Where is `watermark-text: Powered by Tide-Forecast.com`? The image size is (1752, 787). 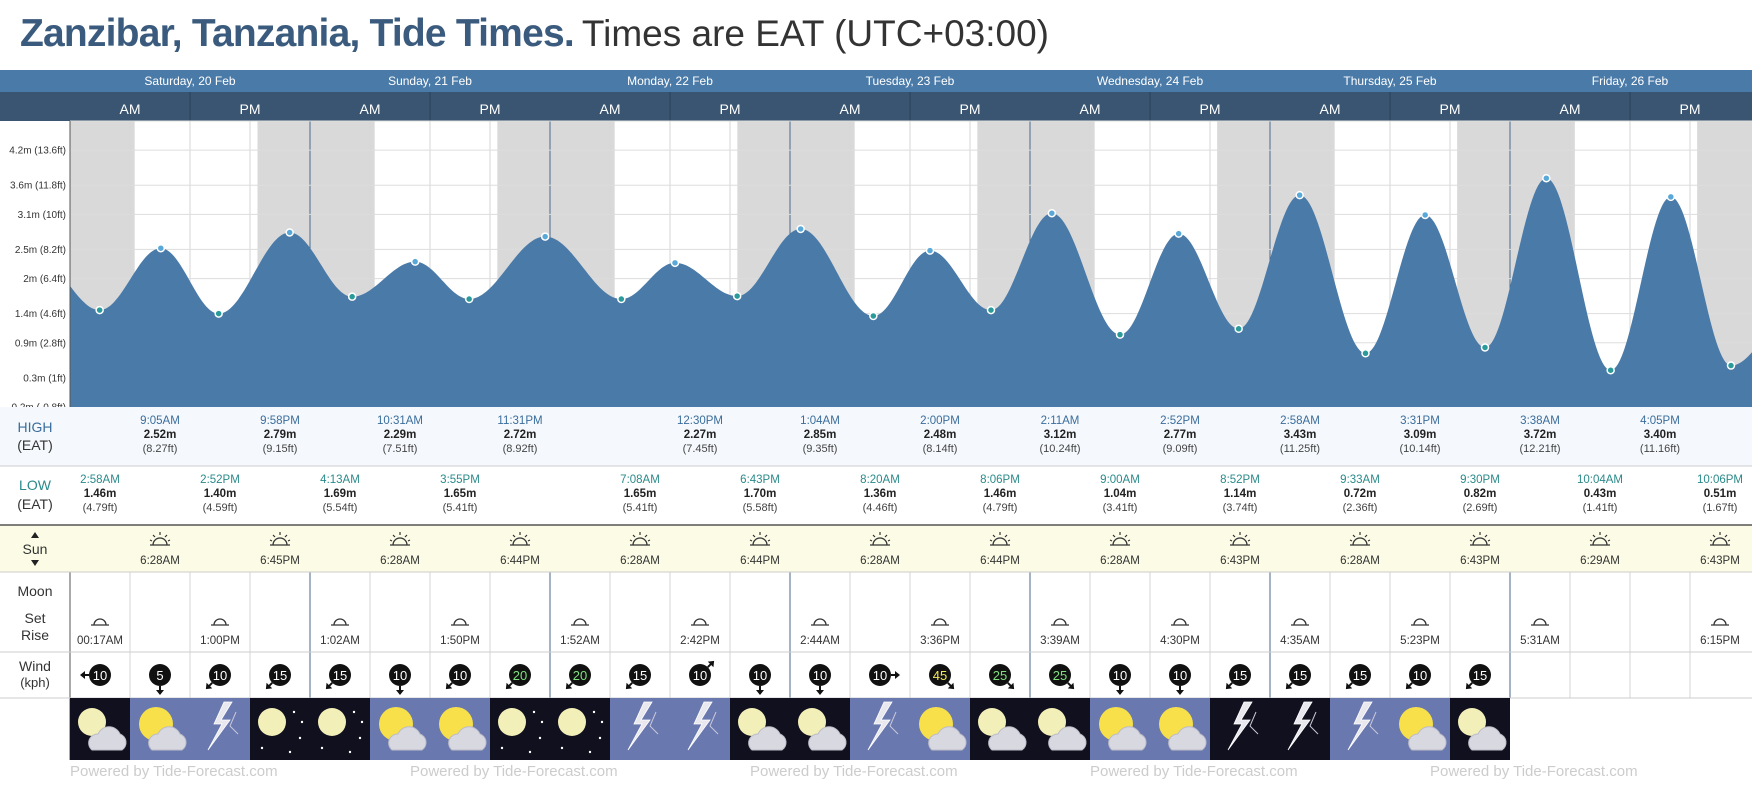
watermark-text: Powered by Tide-Forecast.com is located at coordinates (1194, 771).